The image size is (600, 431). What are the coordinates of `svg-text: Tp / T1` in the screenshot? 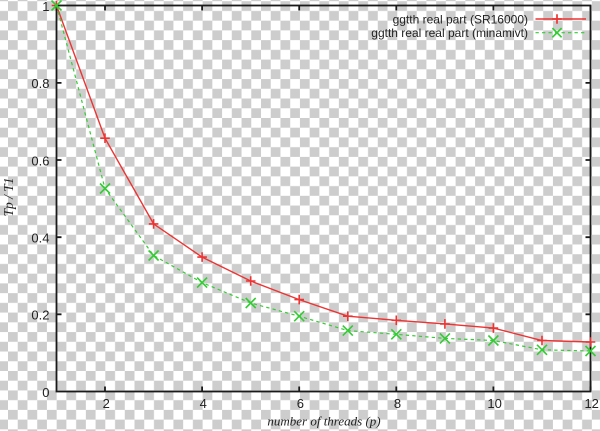 It's located at (8, 196).